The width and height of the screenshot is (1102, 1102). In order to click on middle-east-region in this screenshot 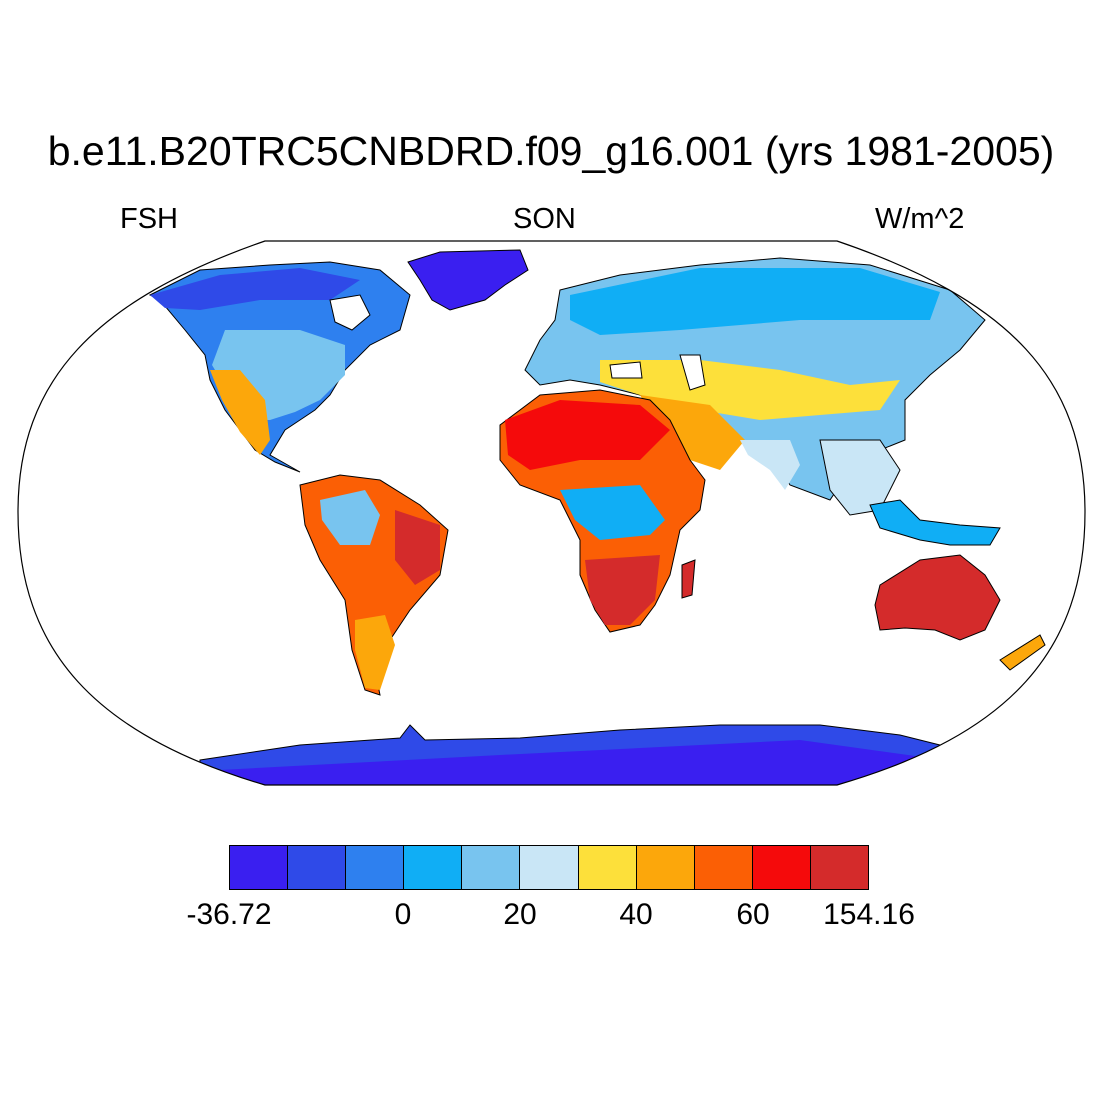, I will do `click(692, 432)`.